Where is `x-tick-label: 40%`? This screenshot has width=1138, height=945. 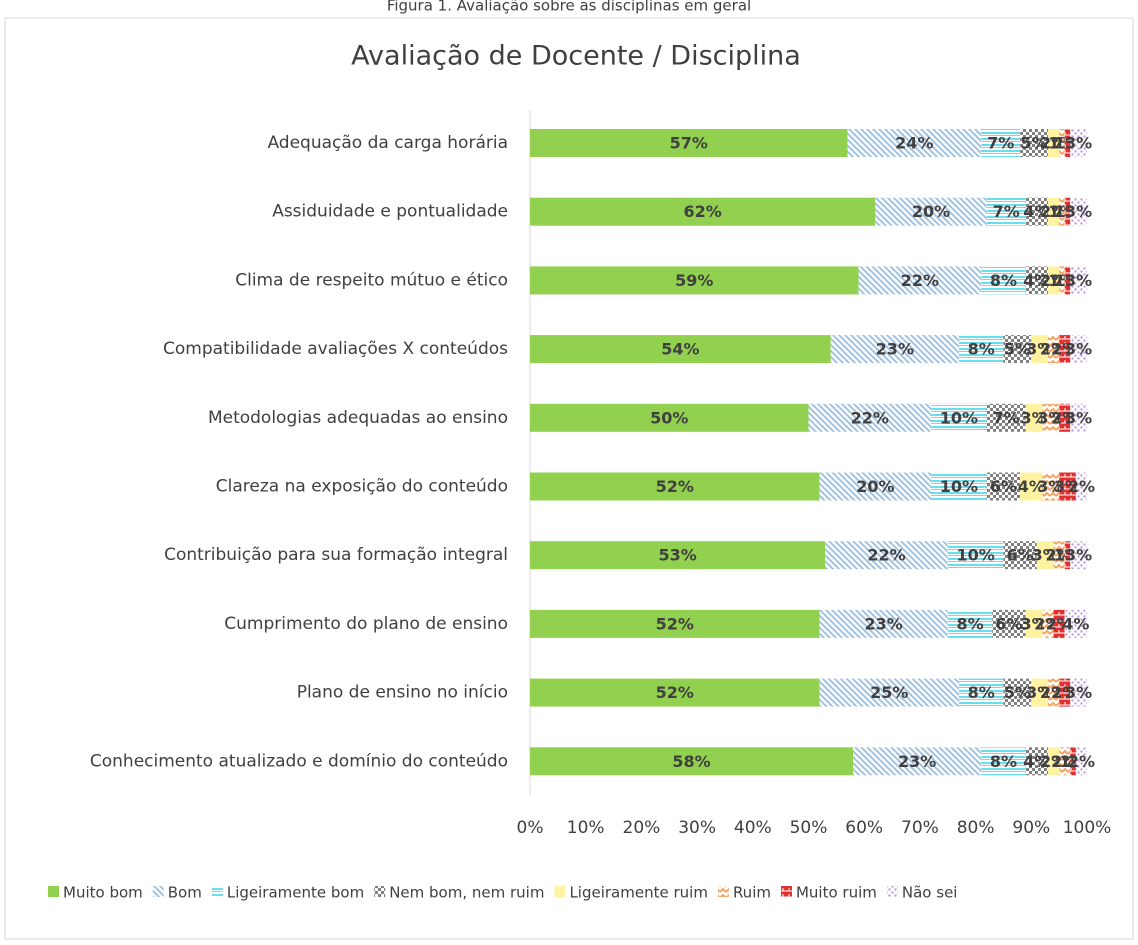 x-tick-label: 40% is located at coordinates (753, 828).